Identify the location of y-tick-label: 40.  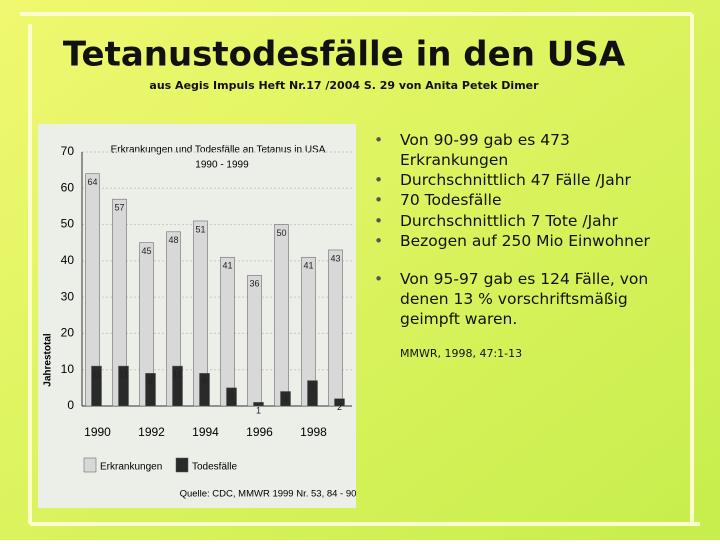
(68, 260).